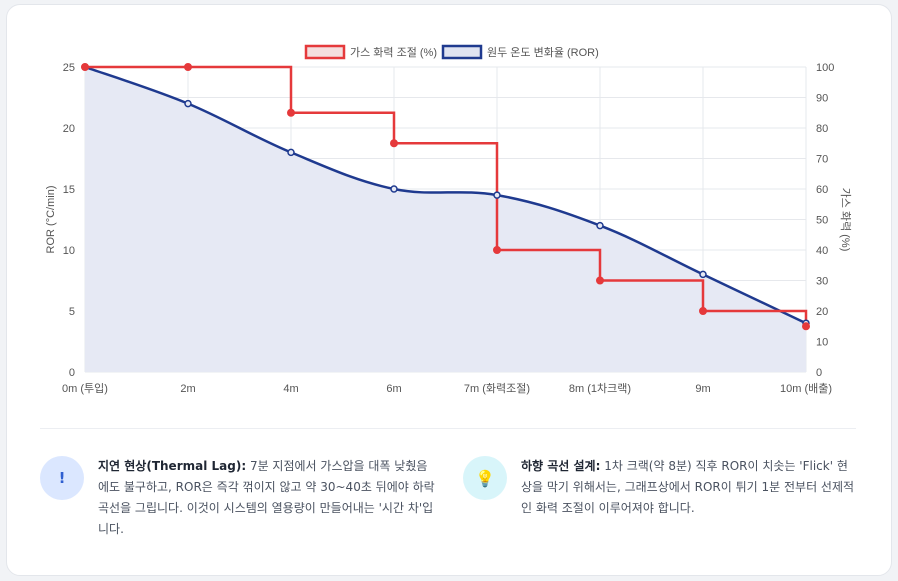 This screenshot has width=898, height=581. I want to click on legend-label: 가스 화력 조절 (%), so click(393, 52).